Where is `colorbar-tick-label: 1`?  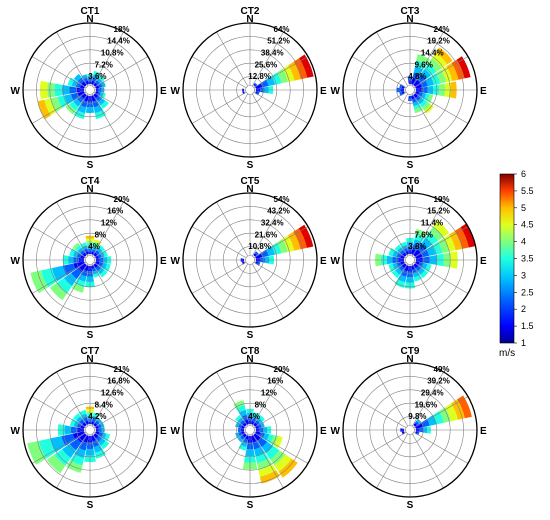
colorbar-tick-label: 1 is located at coordinates (523, 343).